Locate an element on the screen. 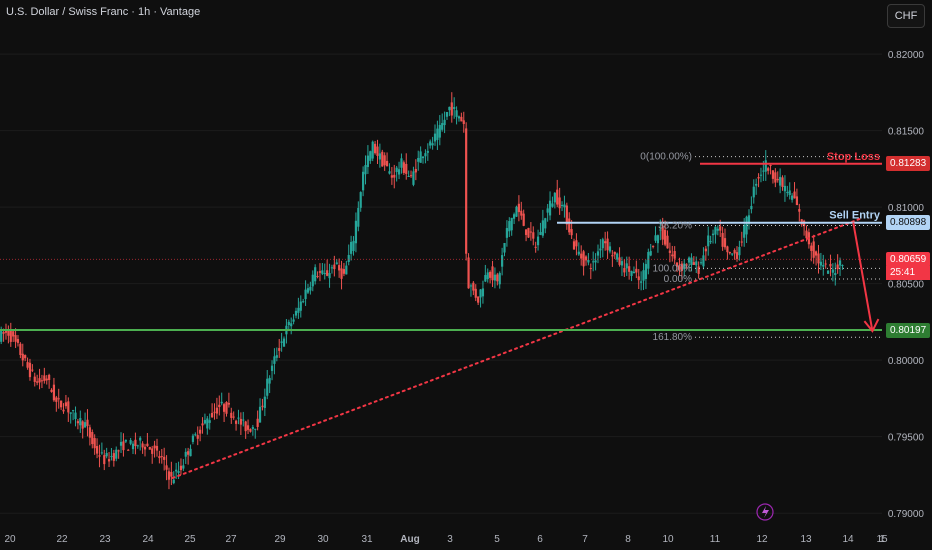 The height and width of the screenshot is (550, 932). y-tick-label: 0.80000 is located at coordinates (906, 361).